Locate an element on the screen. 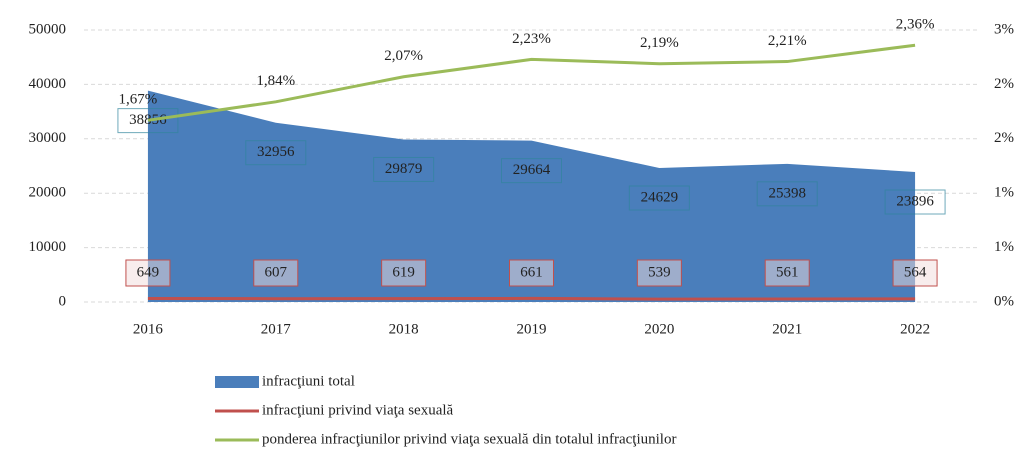  data-label: 539 is located at coordinates (659, 272).